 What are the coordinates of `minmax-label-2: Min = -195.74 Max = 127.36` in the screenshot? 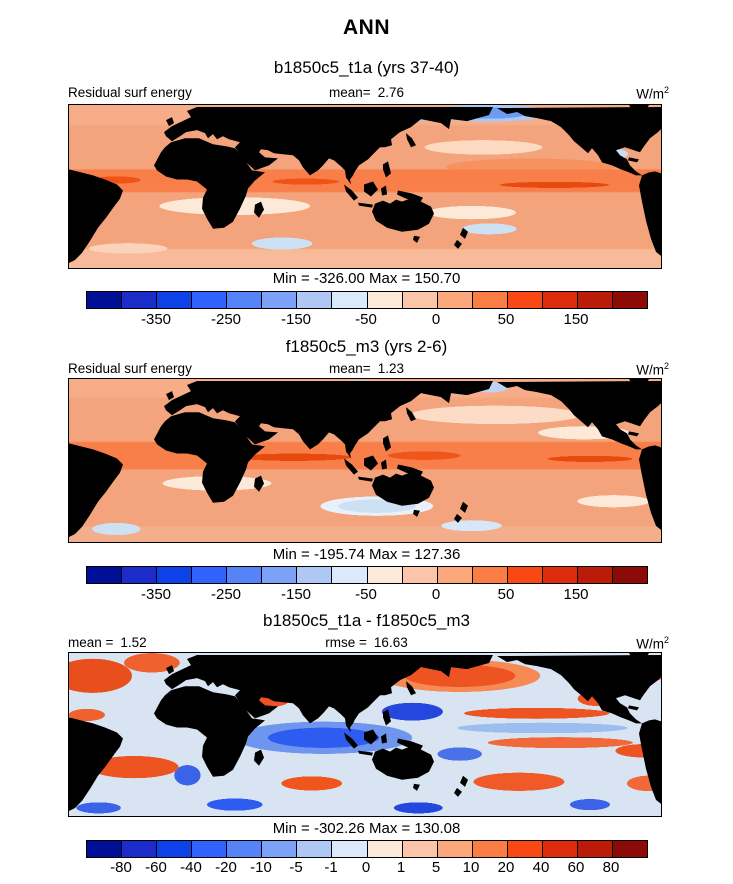 It's located at (366, 554).